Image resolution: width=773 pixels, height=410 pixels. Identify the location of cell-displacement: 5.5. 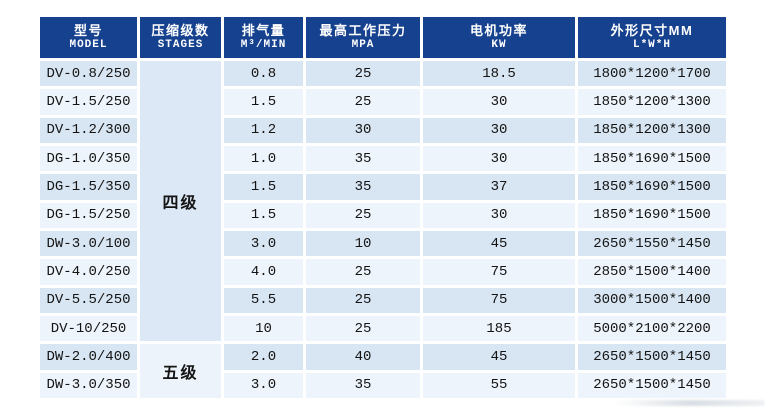
(263, 300).